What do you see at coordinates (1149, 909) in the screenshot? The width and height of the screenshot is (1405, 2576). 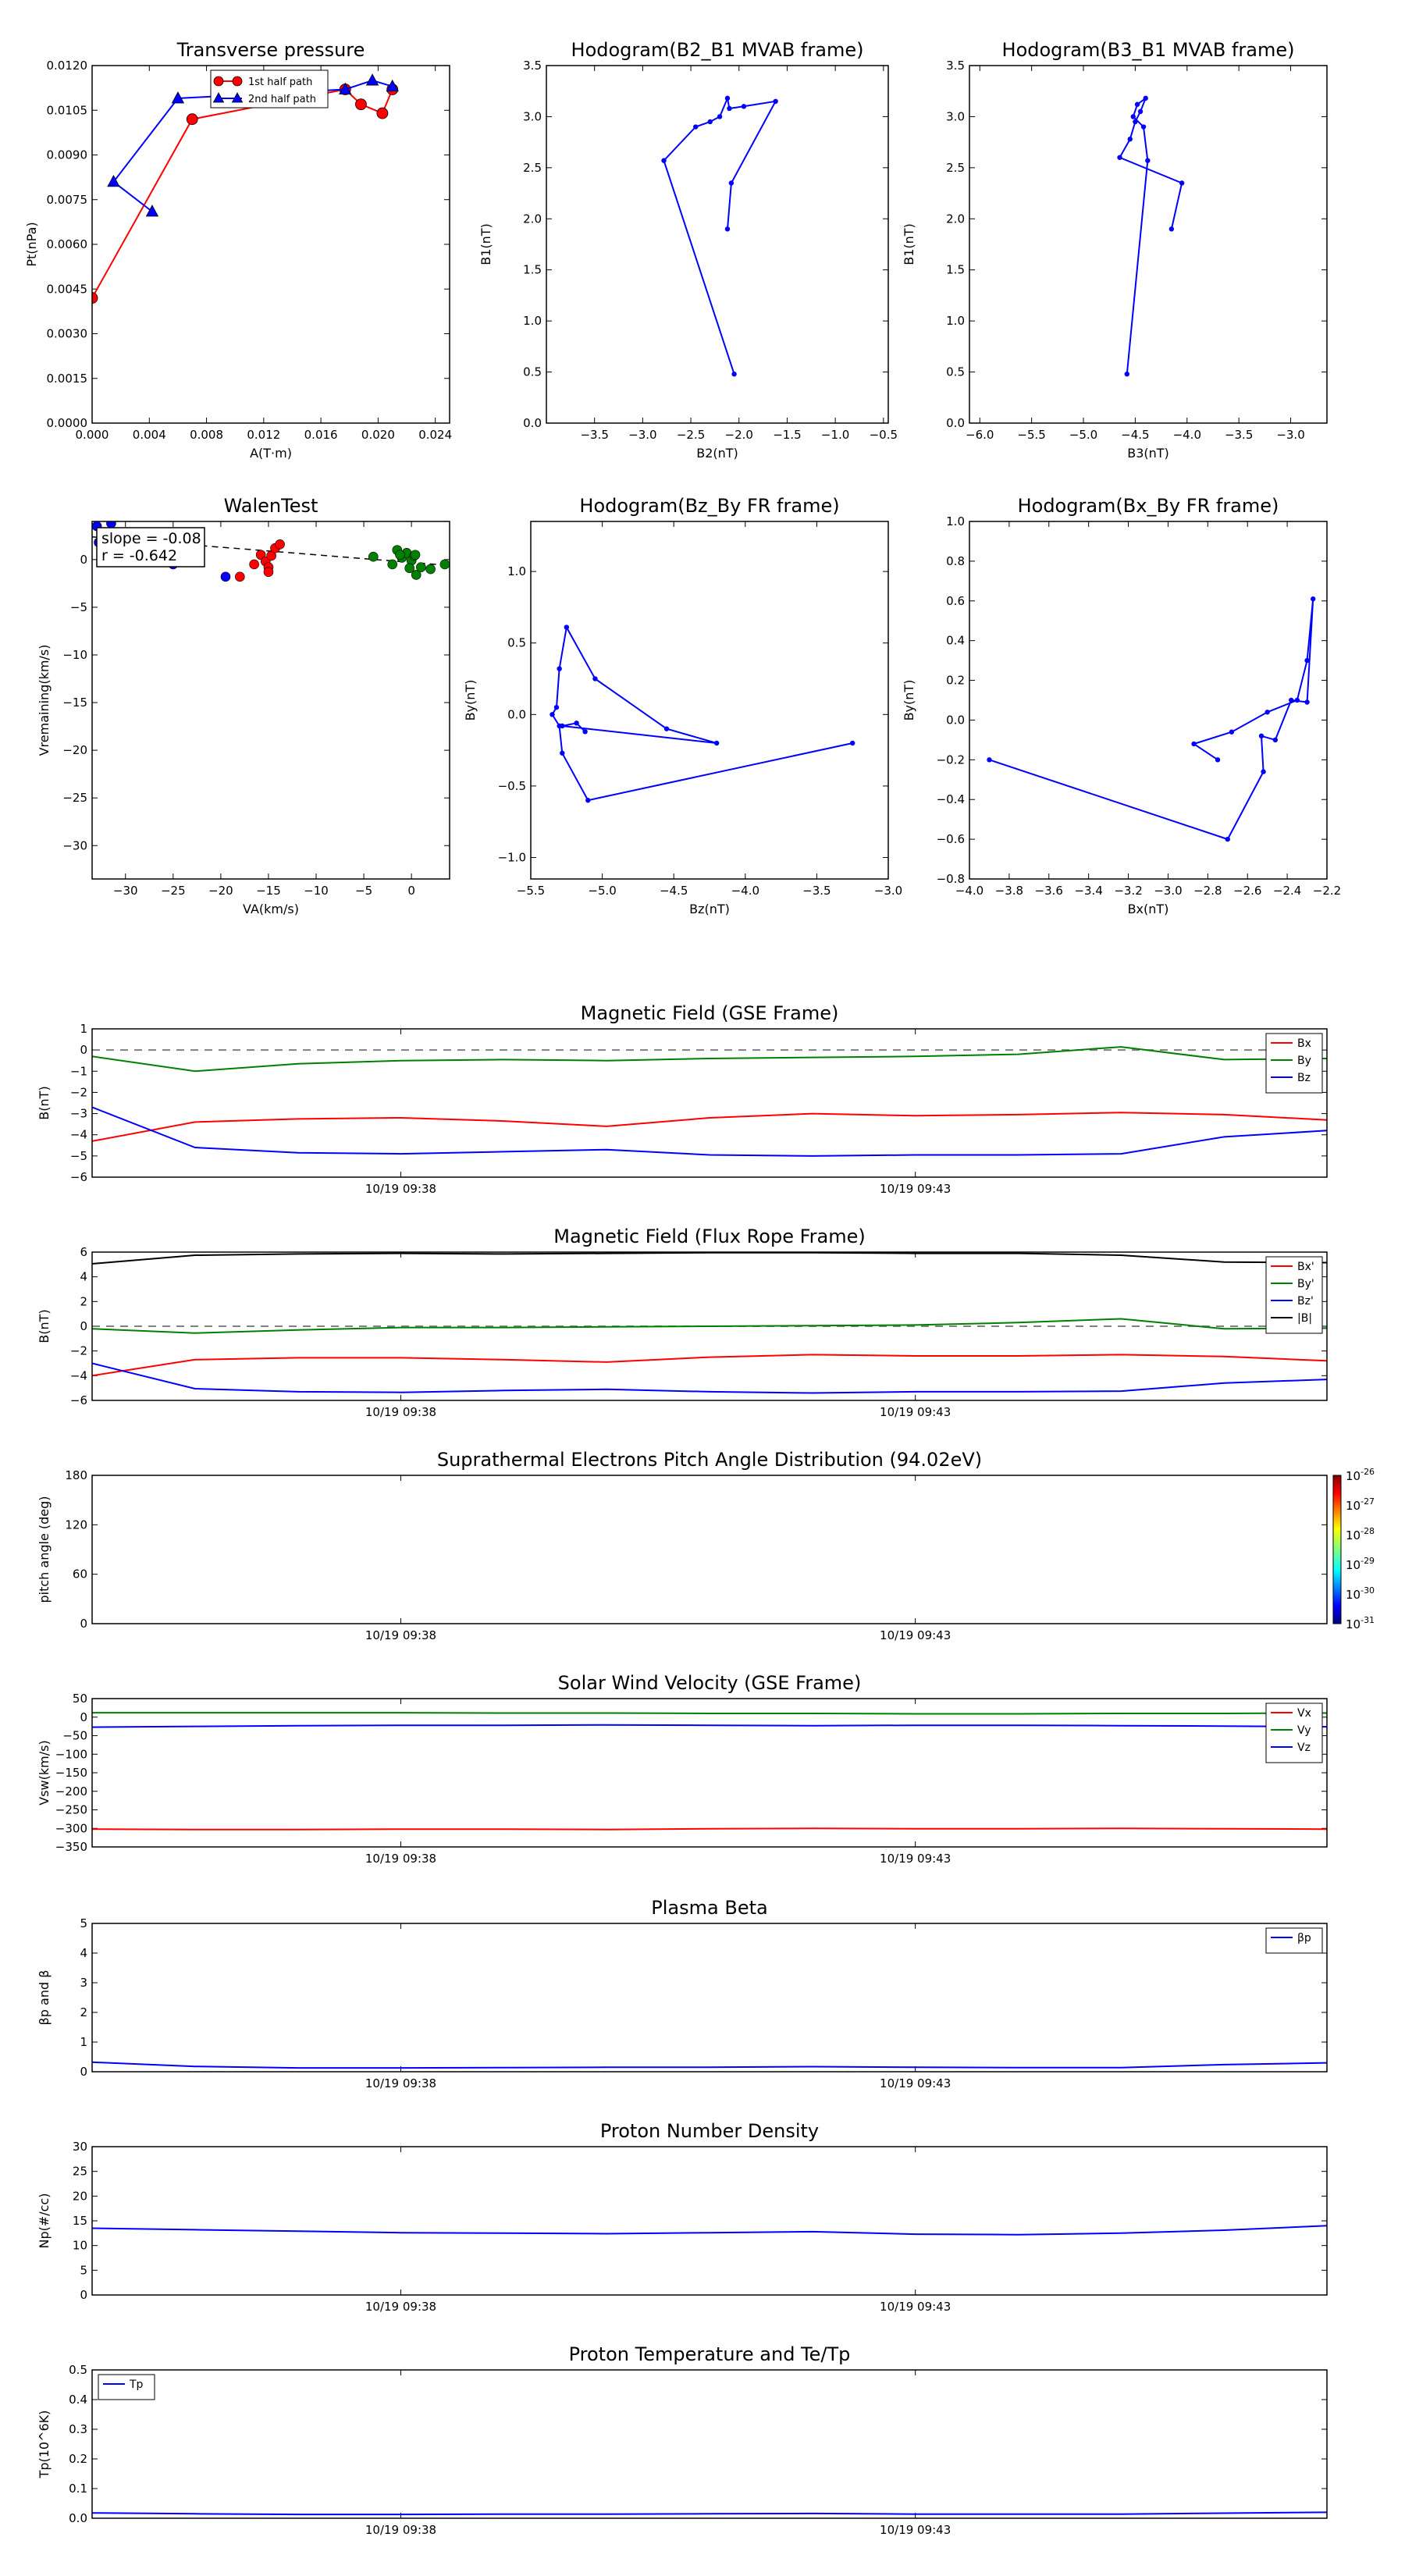 I see `x-axis-label: Bx(nT)` at bounding box center [1149, 909].